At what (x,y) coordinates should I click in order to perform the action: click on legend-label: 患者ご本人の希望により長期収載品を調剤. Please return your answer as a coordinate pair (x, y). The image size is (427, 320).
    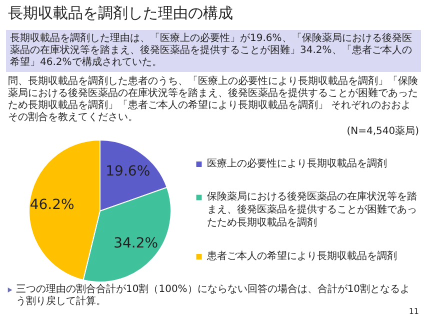
    Looking at the image, I should click on (301, 256).